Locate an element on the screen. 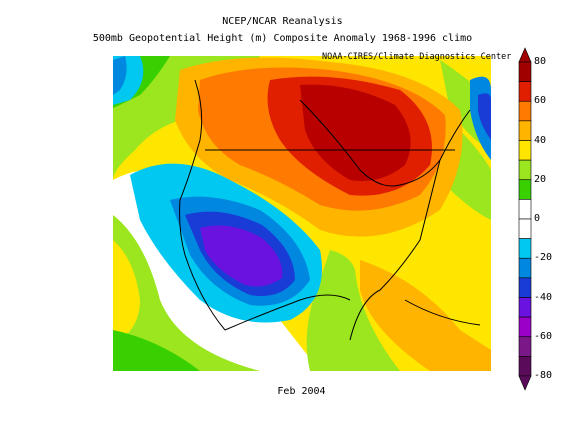 Image resolution: width=565 pixels, height=437 pixels. colorbar-tick-label: 80 is located at coordinates (540, 61).